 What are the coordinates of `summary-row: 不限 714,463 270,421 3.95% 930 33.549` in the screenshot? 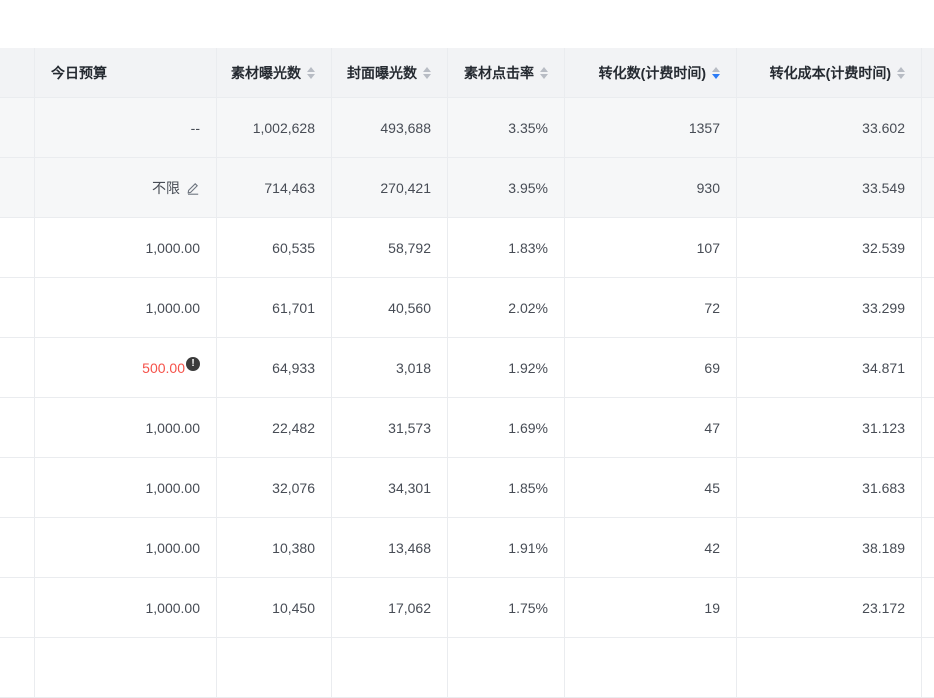 It's located at (467, 188).